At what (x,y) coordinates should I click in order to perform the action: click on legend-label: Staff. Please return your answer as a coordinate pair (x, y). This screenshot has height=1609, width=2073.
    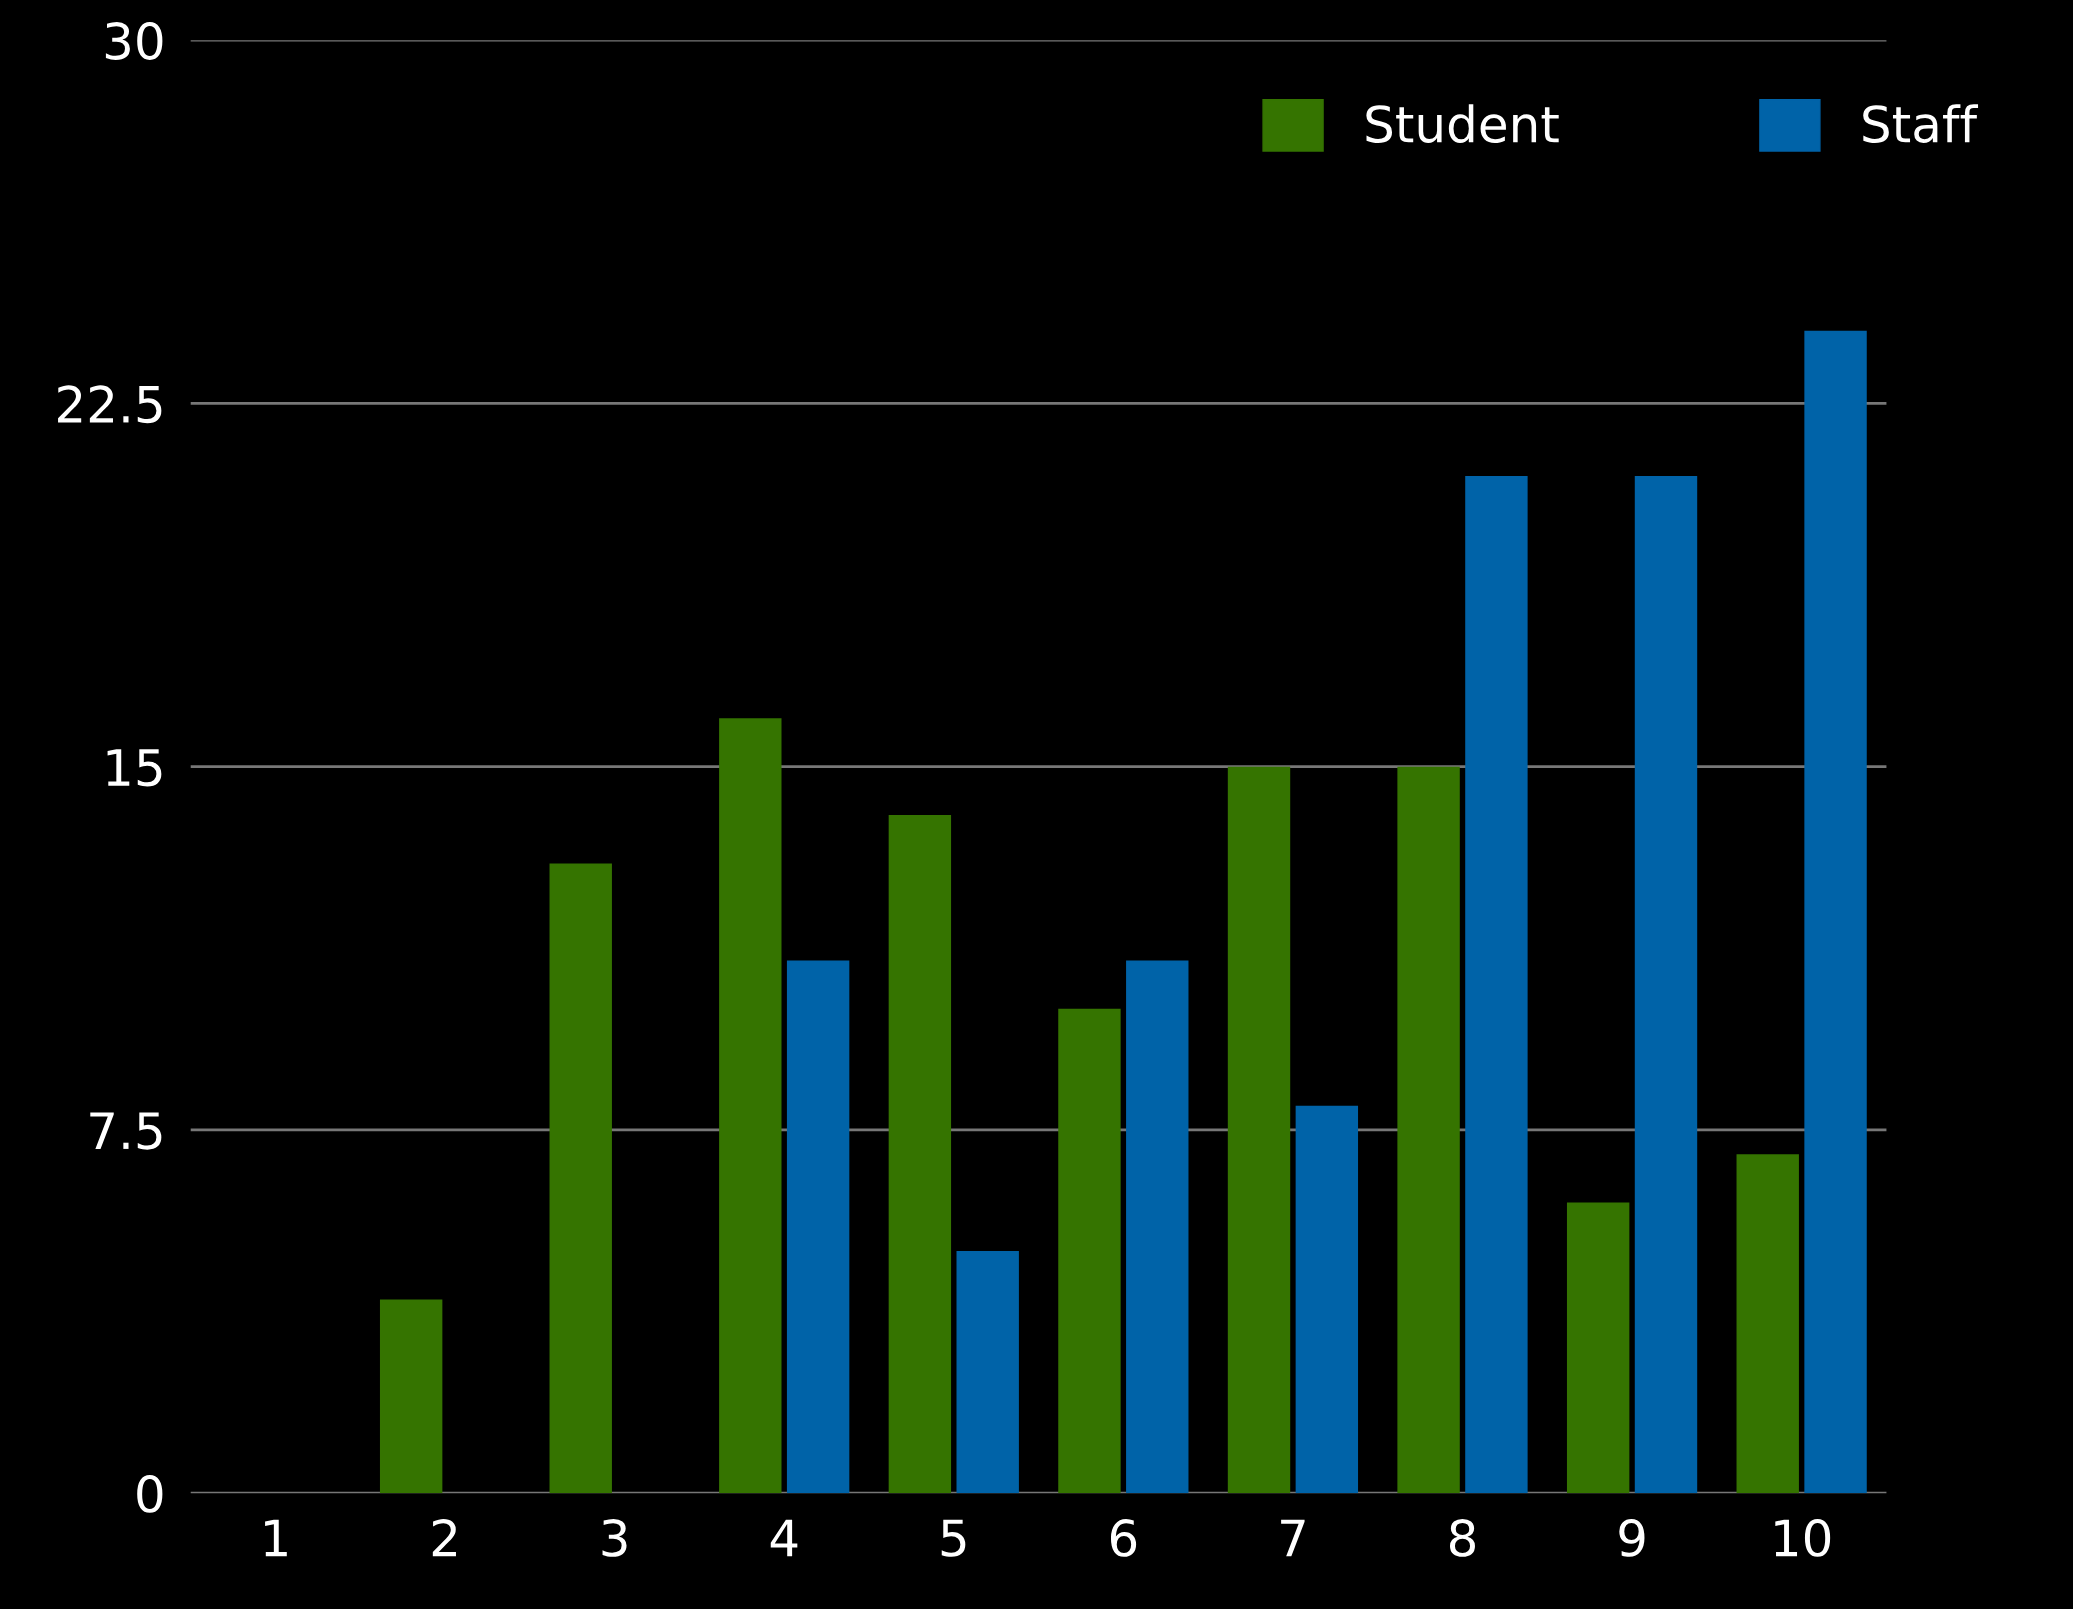
    Looking at the image, I should click on (1921, 123).